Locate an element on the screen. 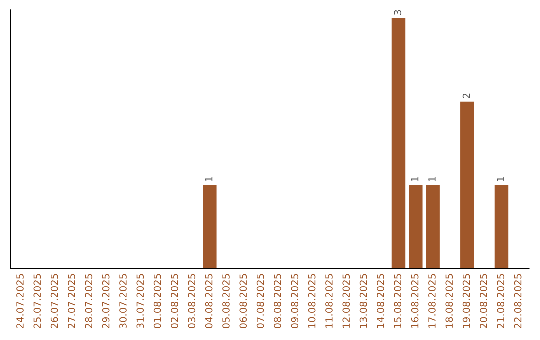  x-tick-label: 16.08.2025 is located at coordinates (415, 301).